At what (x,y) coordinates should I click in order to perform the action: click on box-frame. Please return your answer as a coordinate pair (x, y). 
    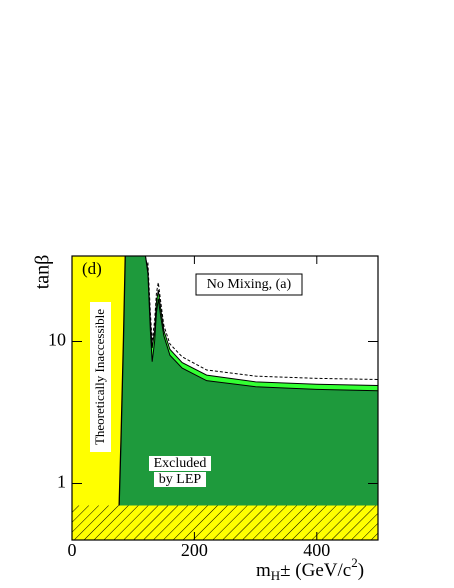
    Looking at the image, I should click on (249, 284).